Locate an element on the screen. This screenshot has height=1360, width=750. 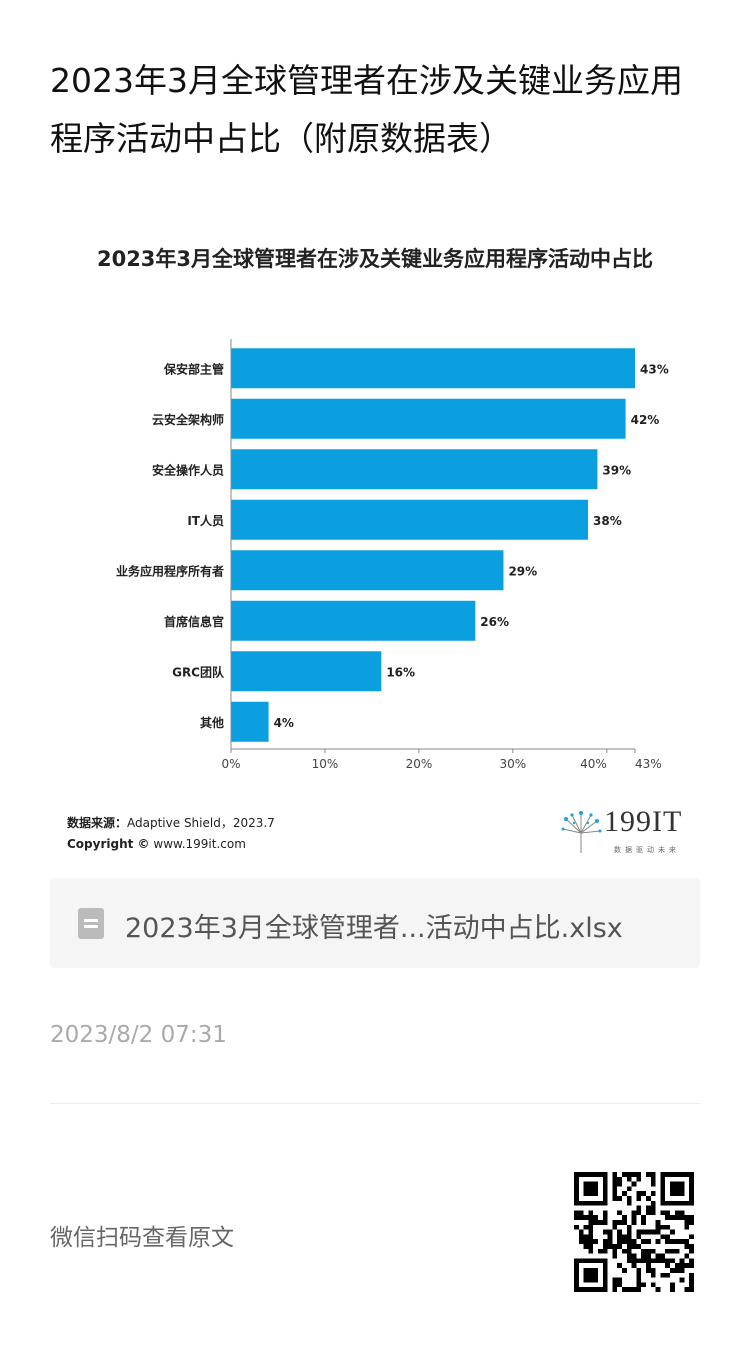
divider is located at coordinates (375, 1103).